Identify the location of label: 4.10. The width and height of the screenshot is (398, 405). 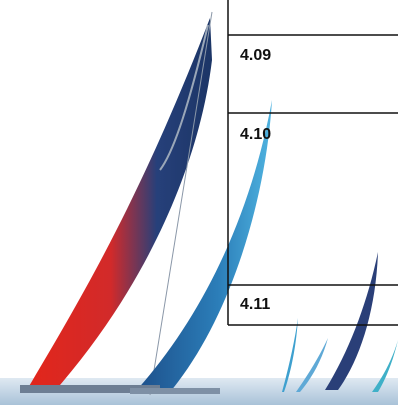
(255, 134).